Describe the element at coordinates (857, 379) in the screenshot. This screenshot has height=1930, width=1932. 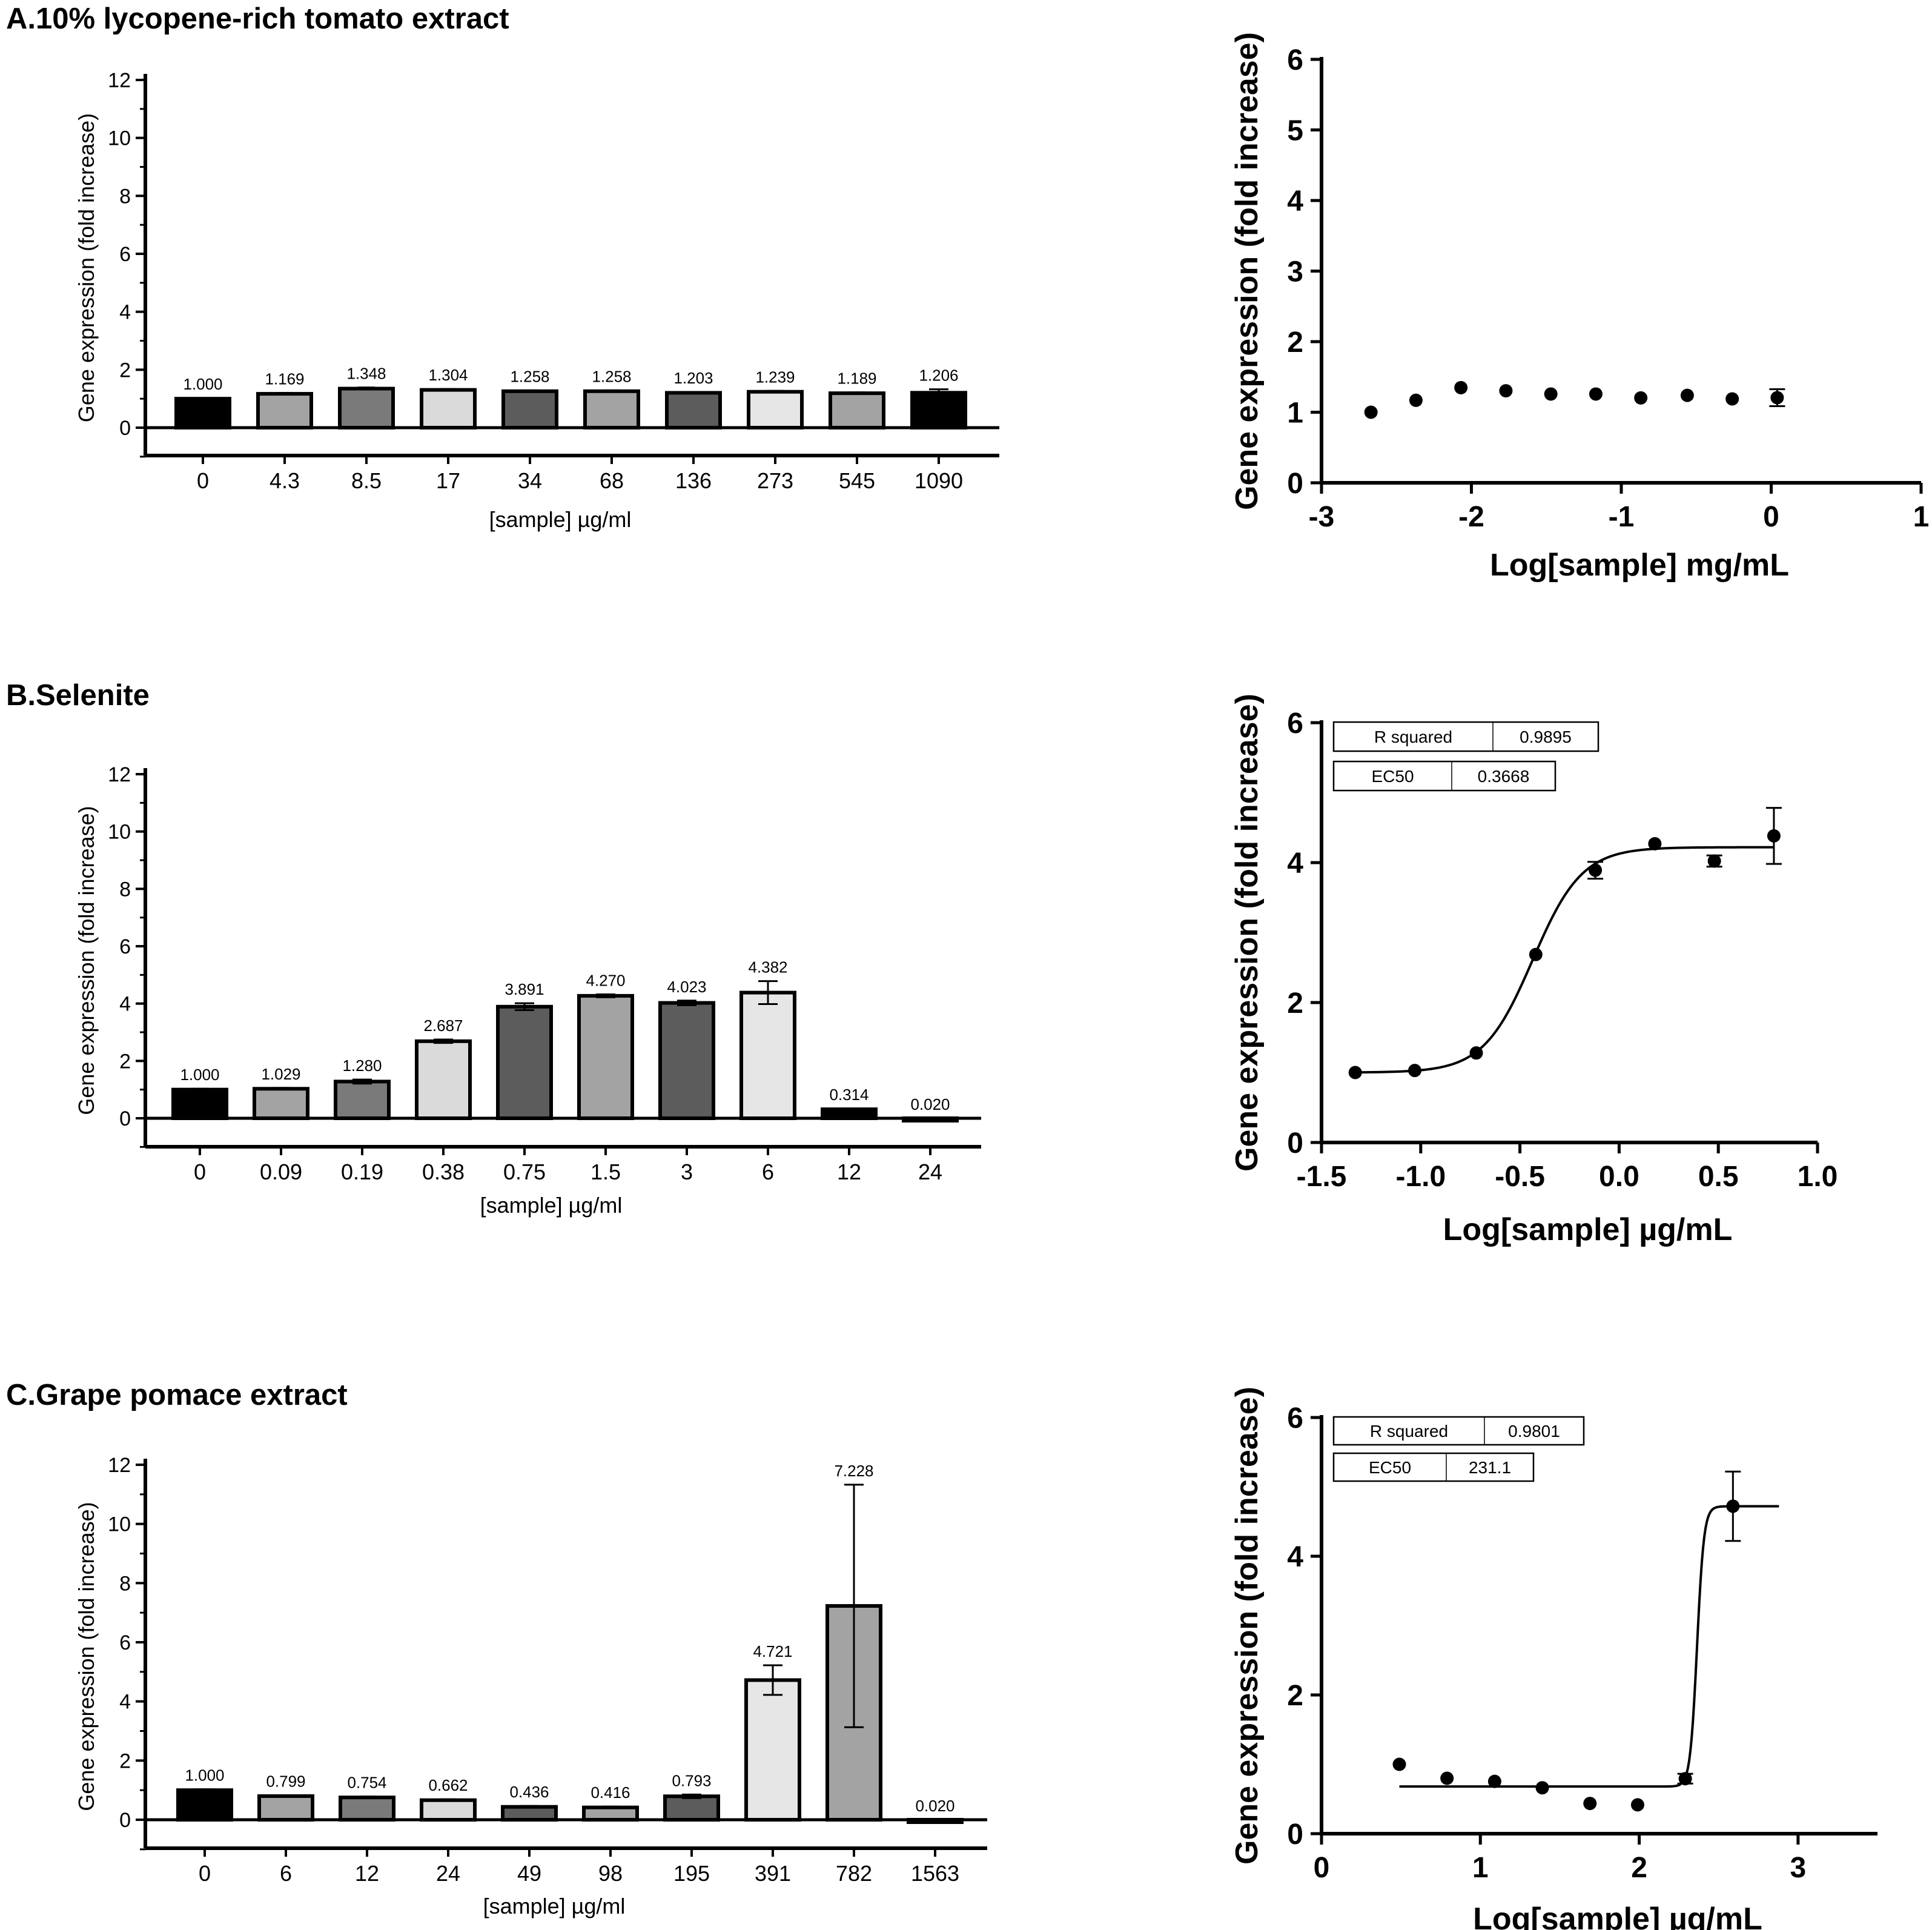
I see `data-label: 1.189` at that location.